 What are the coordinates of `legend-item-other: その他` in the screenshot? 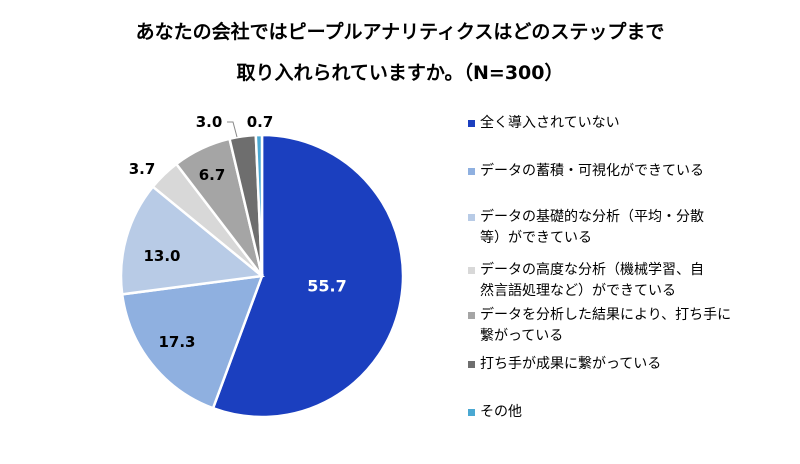 It's located at (618, 412).